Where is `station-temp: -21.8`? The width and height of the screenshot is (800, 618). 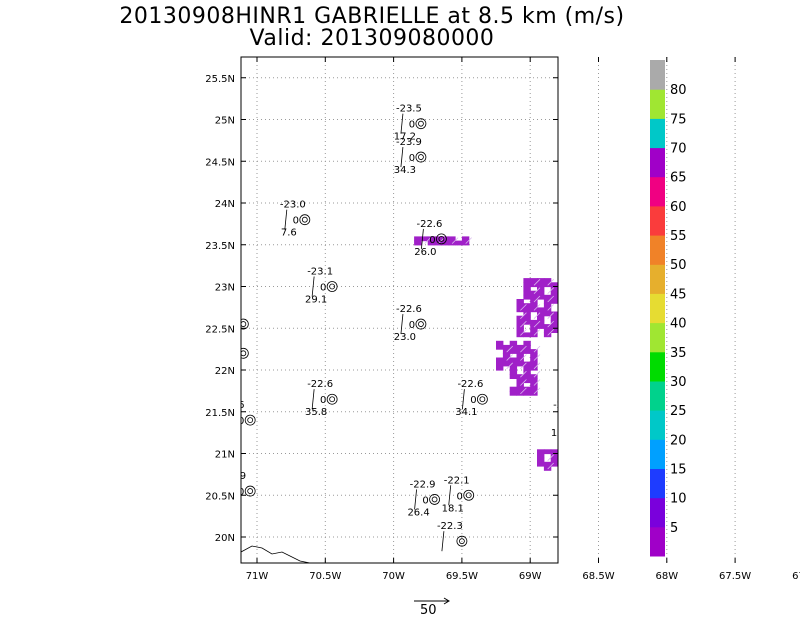 station-temp: -21.8 is located at coordinates (566, 405).